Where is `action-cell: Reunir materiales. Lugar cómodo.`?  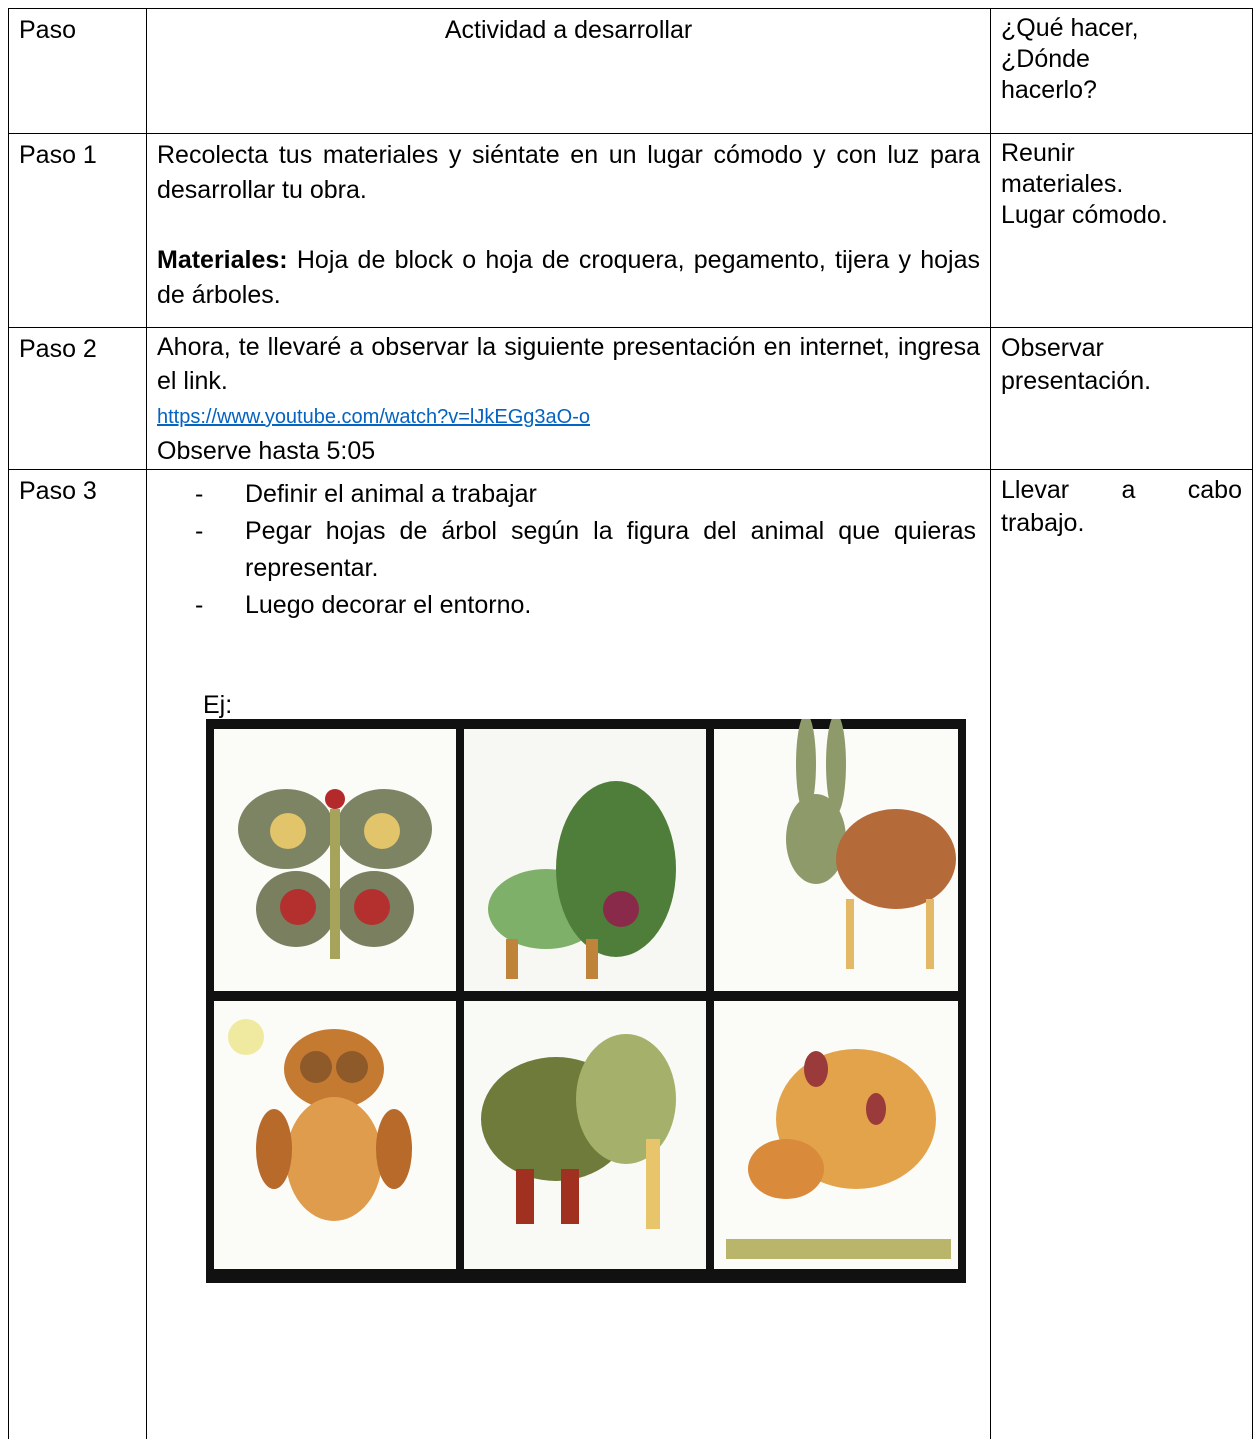 action-cell: Reunir materiales. Lugar cómodo. is located at coordinates (1121, 230).